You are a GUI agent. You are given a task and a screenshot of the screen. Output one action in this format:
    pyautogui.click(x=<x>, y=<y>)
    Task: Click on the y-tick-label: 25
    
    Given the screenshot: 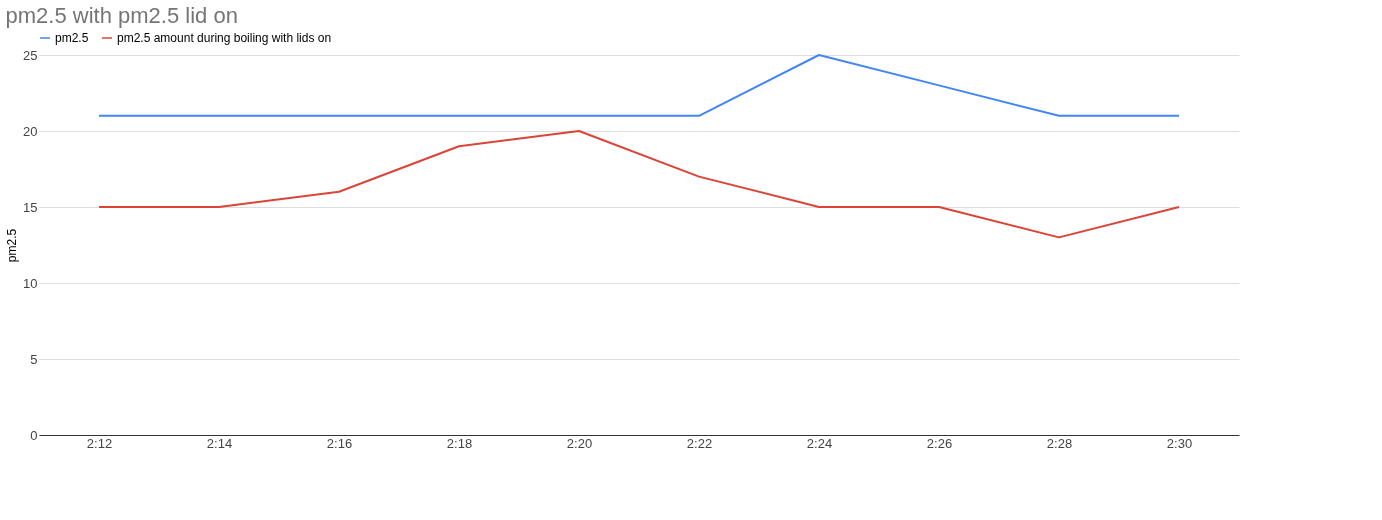 What is the action you would take?
    pyautogui.click(x=30, y=55)
    